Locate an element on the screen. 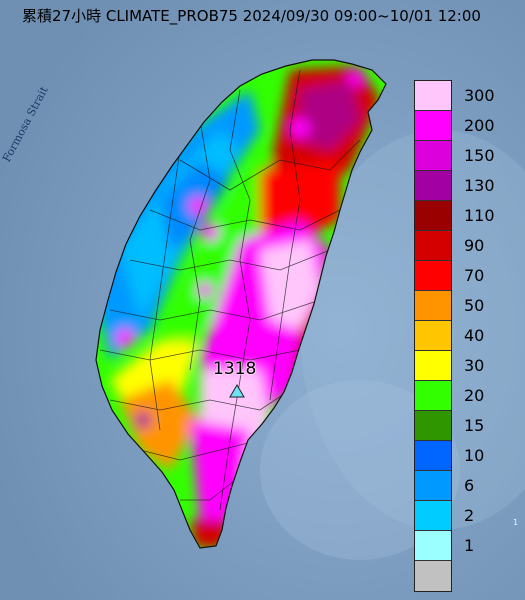  legend-color-bar is located at coordinates (433, 336).